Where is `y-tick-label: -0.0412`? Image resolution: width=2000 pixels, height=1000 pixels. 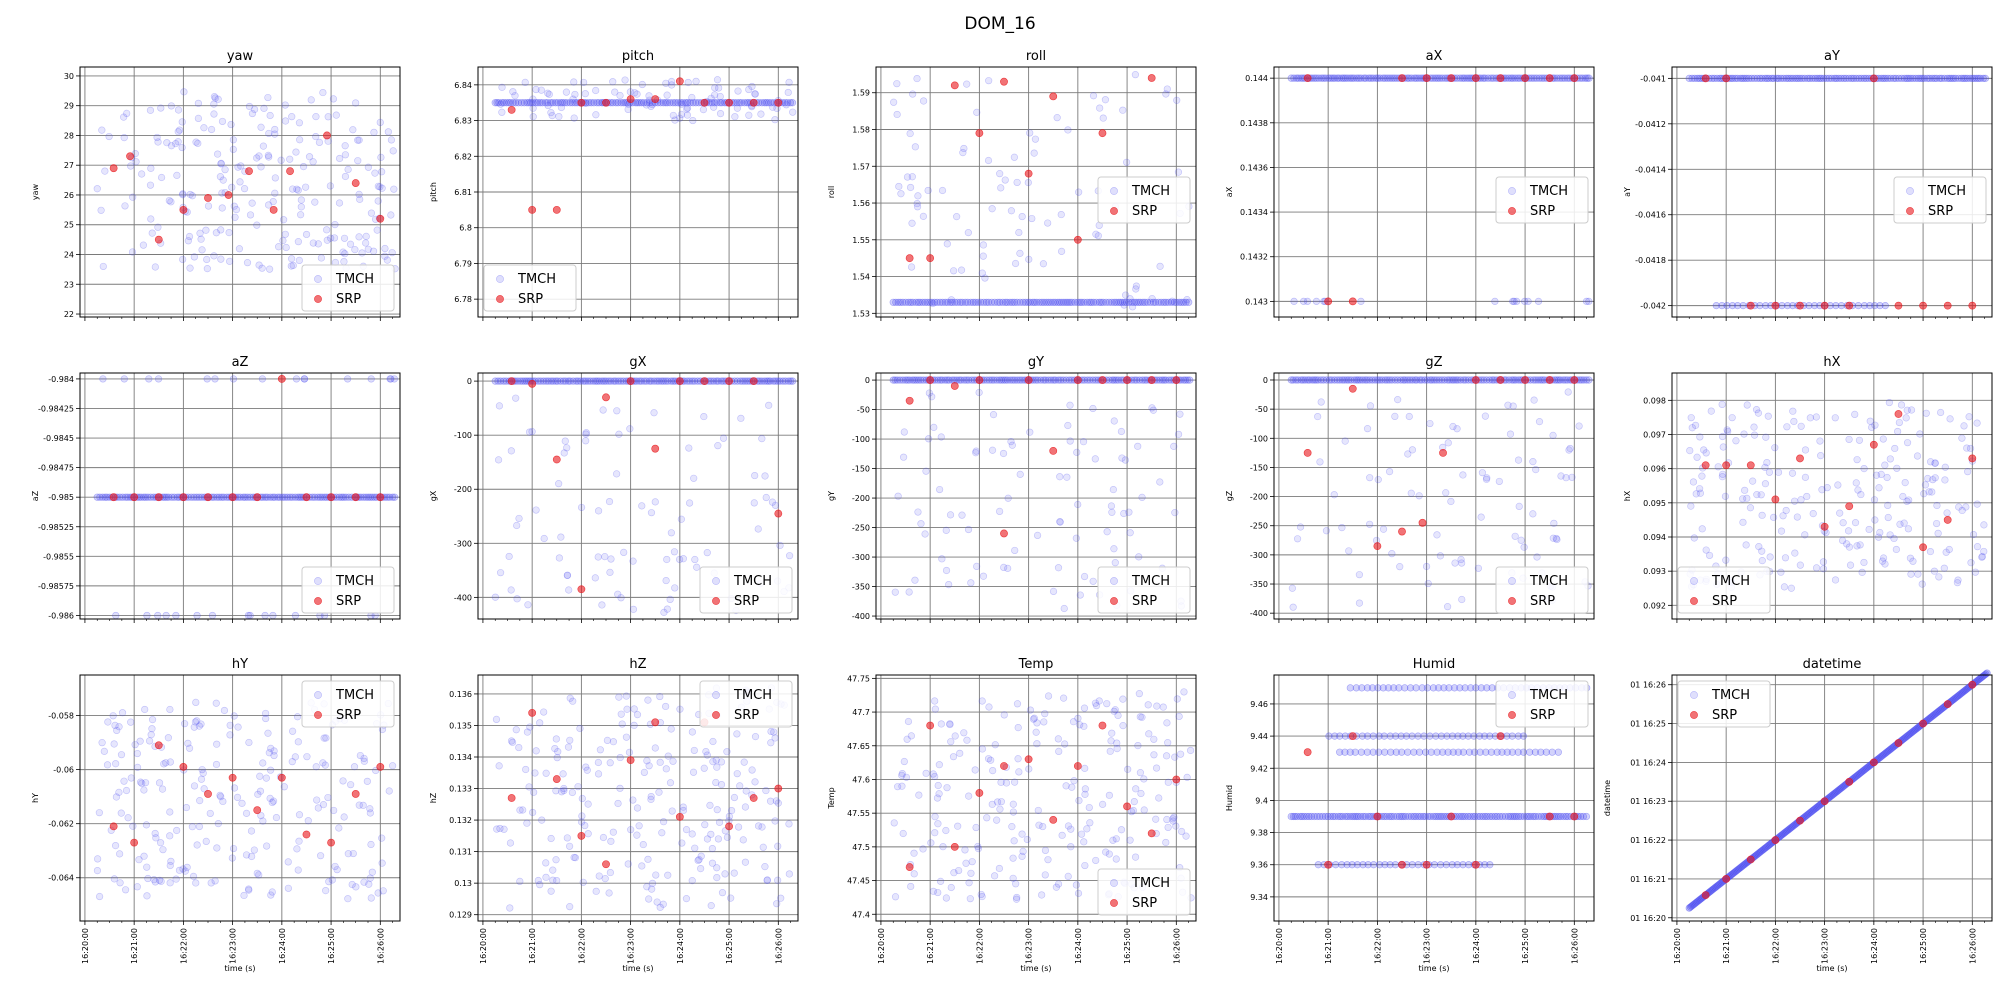
y-tick-label: -0.0412 is located at coordinates (1650, 124).